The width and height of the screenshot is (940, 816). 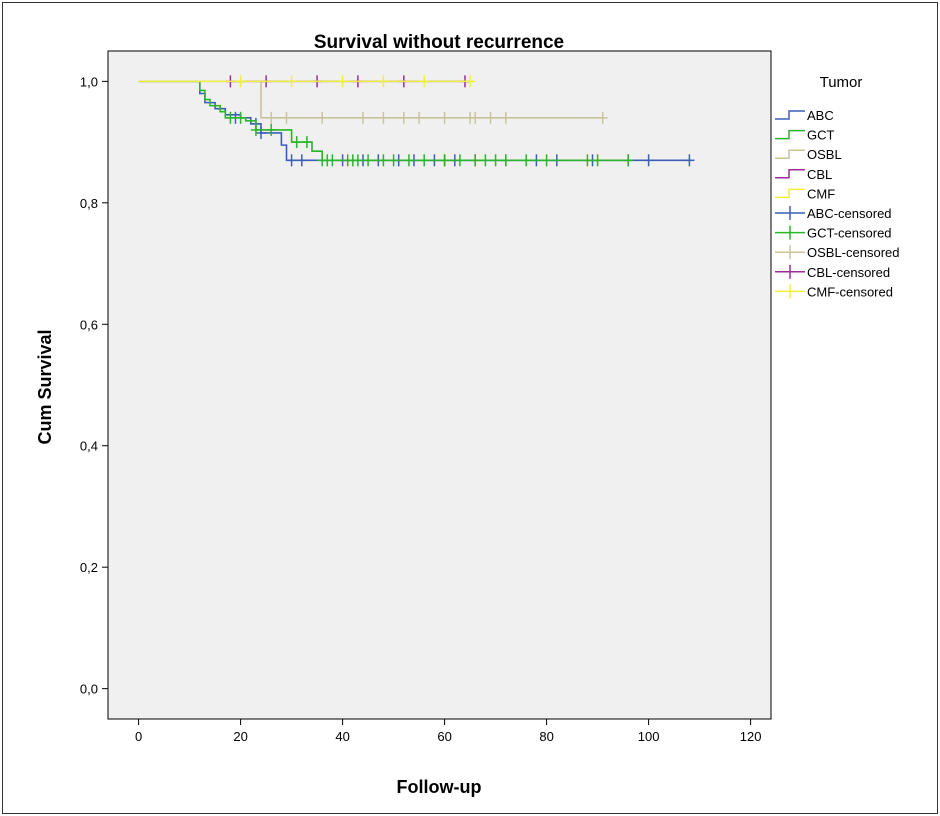 I want to click on legend-item-abc-censored: ABC-censored, so click(x=833, y=213).